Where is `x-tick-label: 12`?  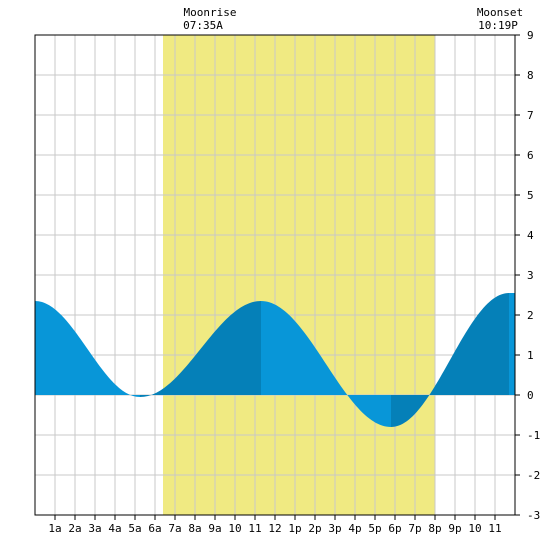
x-tick-label: 12 is located at coordinates (274, 528).